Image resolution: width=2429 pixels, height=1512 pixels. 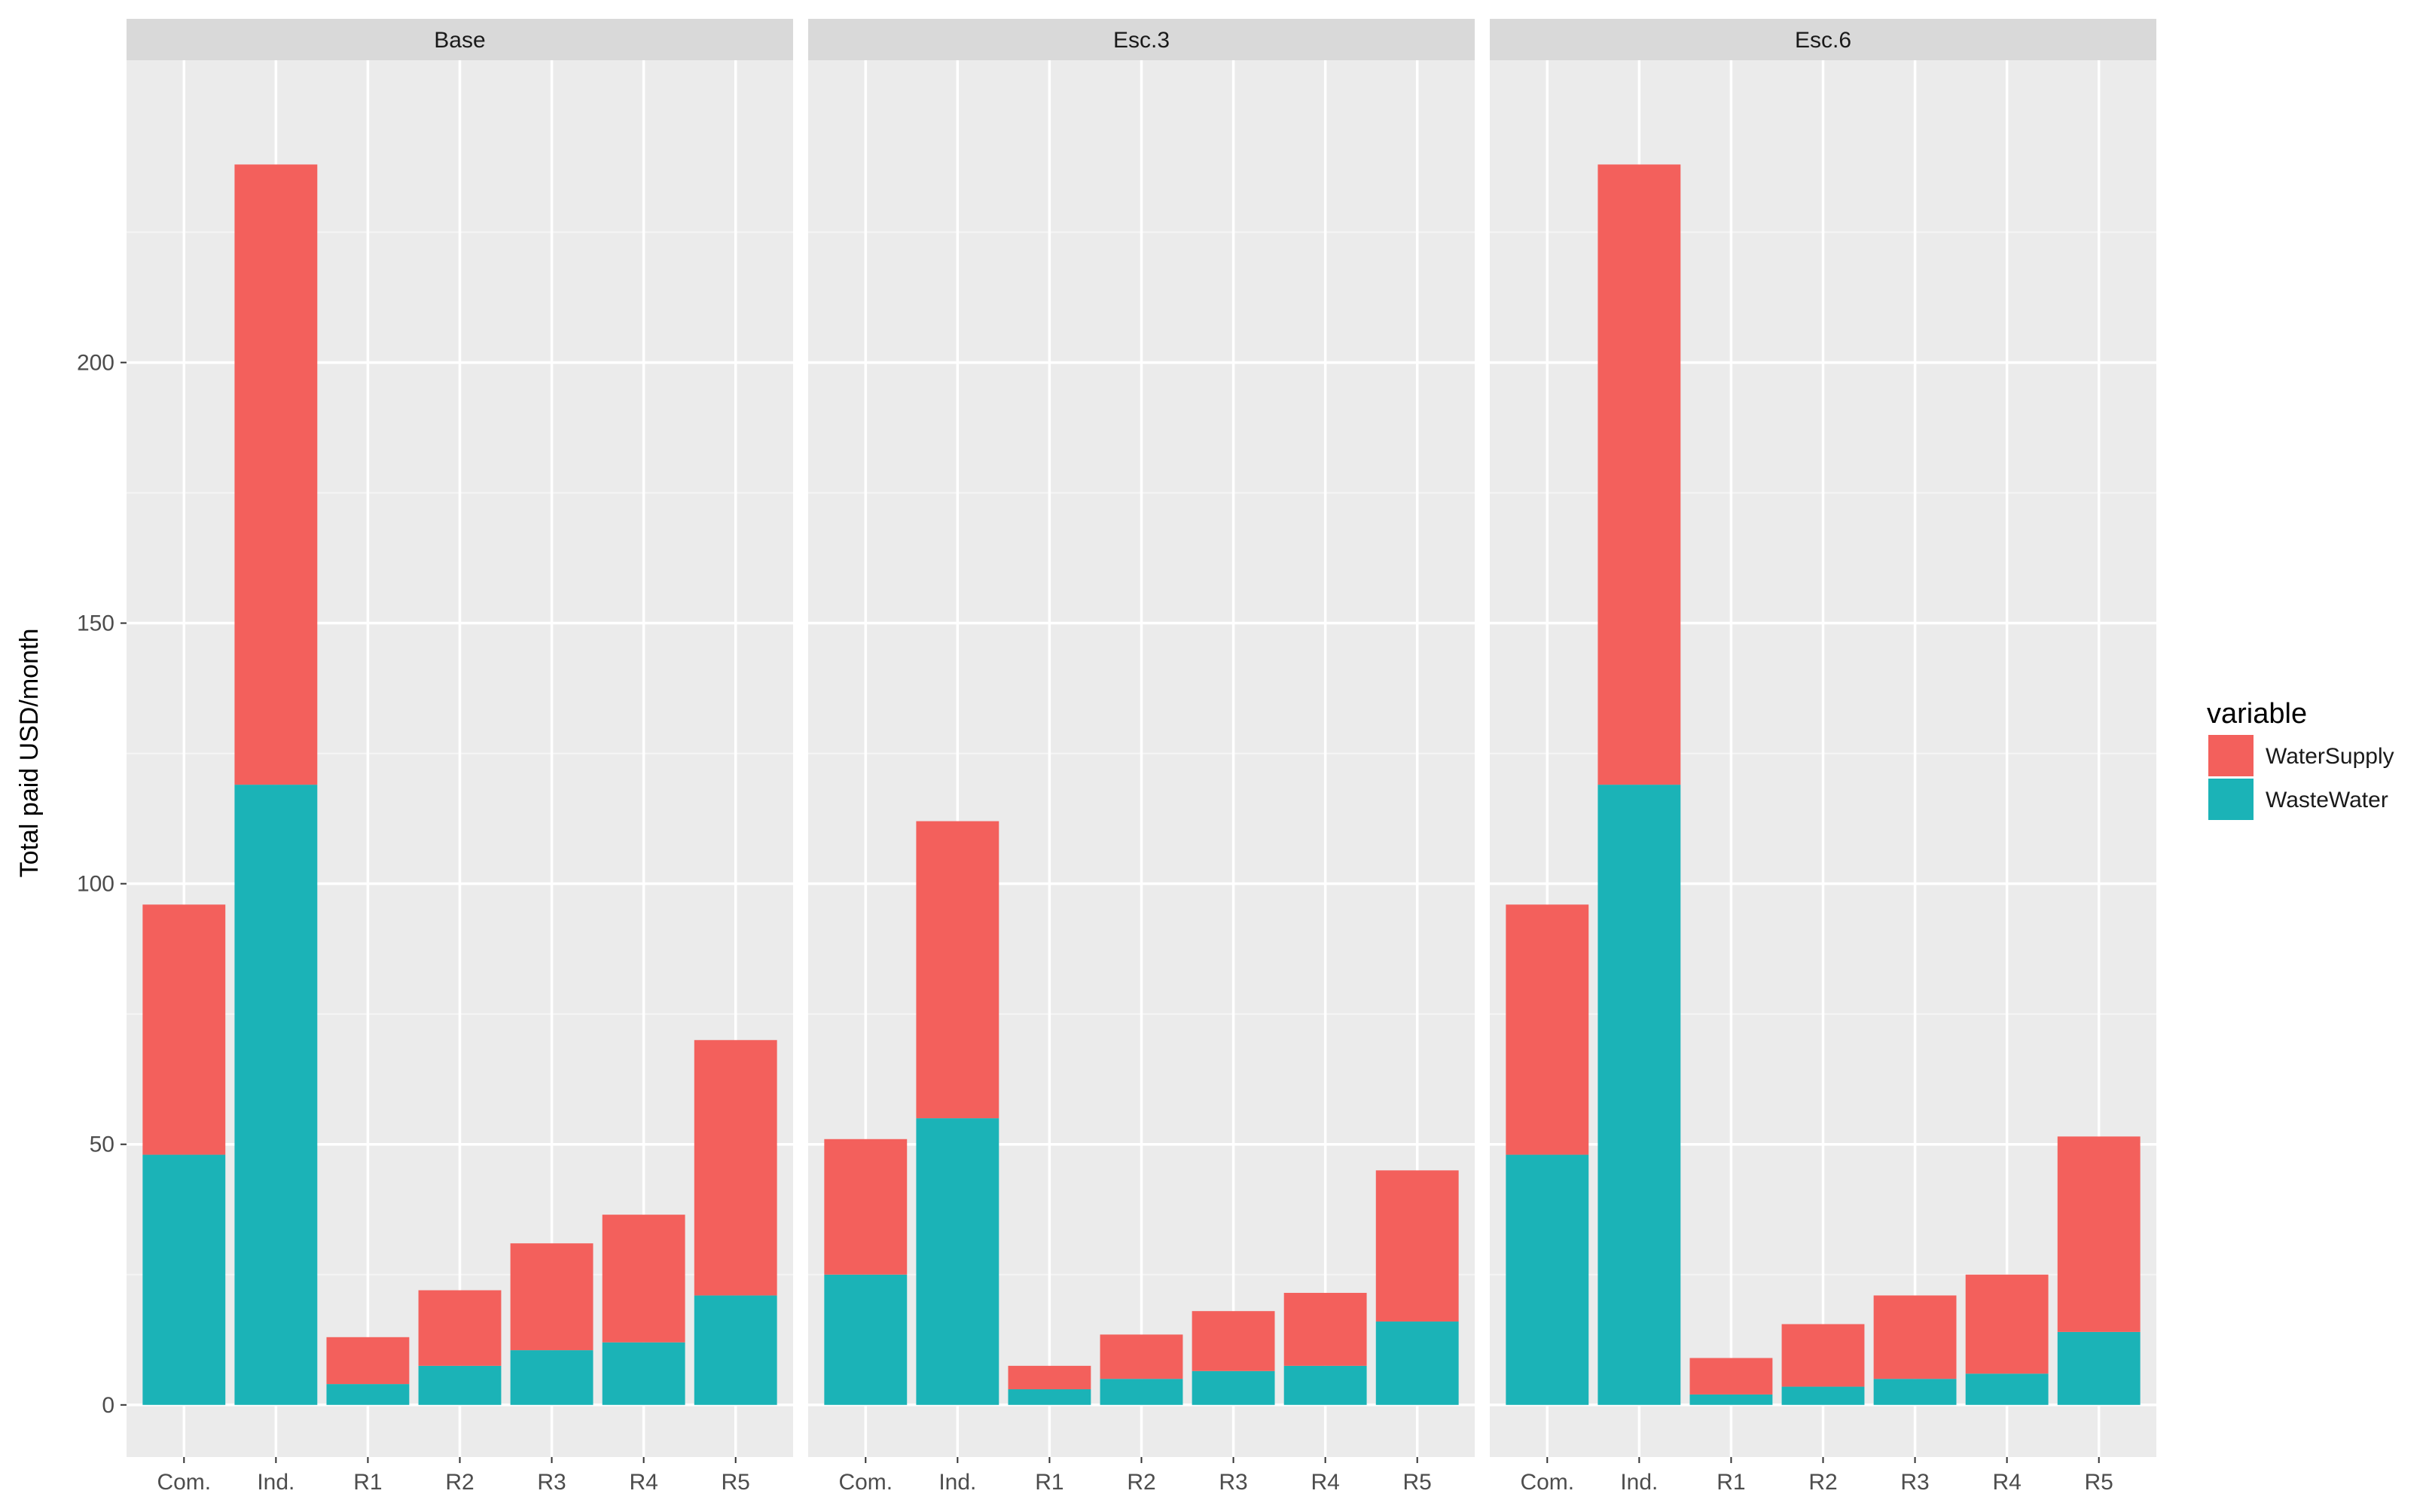 What do you see at coordinates (1233, 1341) in the screenshot?
I see `bar-watersupply-esc3-r3` at bounding box center [1233, 1341].